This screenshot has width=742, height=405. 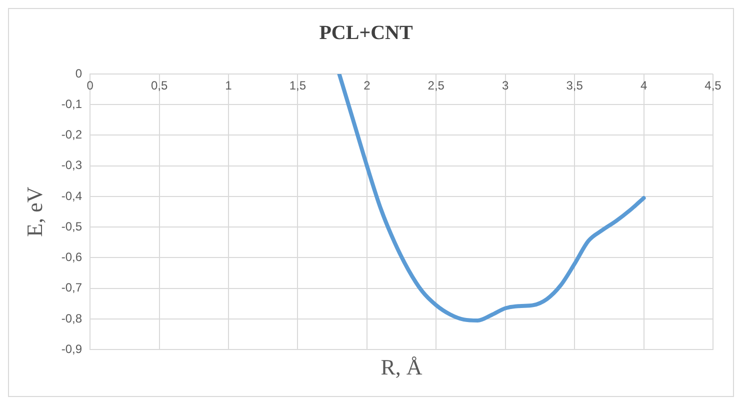 What do you see at coordinates (71, 287) in the screenshot?
I see `y-tick-label: -0,7` at bounding box center [71, 287].